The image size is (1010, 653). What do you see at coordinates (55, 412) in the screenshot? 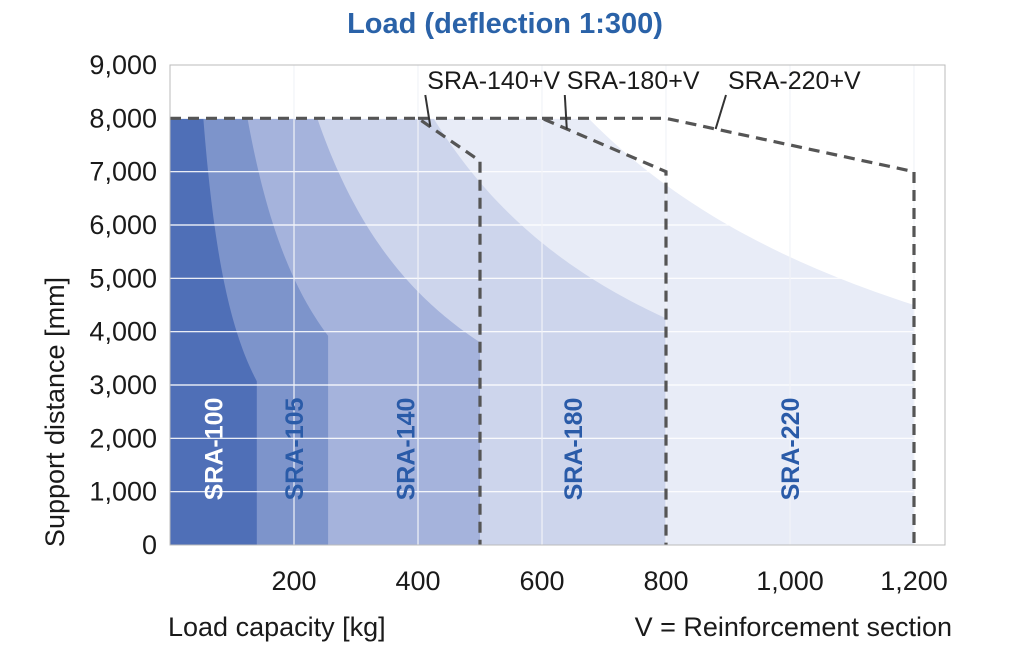
I see `y-axis-label: Support distance [mm]` at bounding box center [55, 412].